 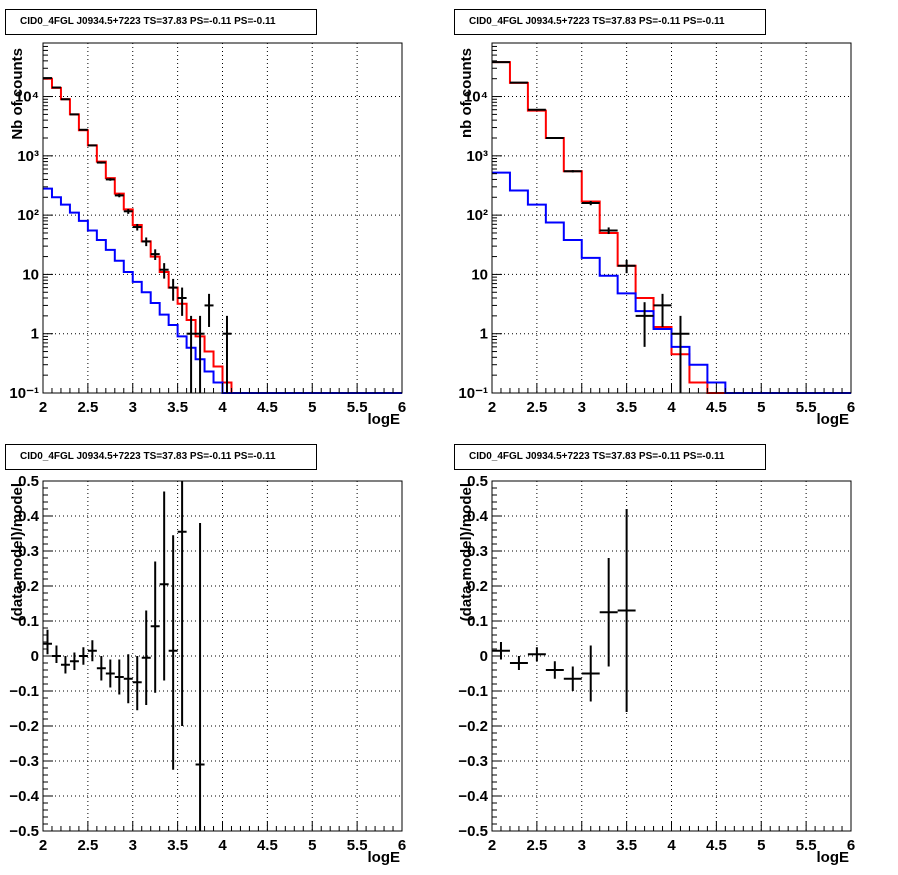 What do you see at coordinates (484, 334) in the screenshot?
I see `y-tick-label: 1` at bounding box center [484, 334].